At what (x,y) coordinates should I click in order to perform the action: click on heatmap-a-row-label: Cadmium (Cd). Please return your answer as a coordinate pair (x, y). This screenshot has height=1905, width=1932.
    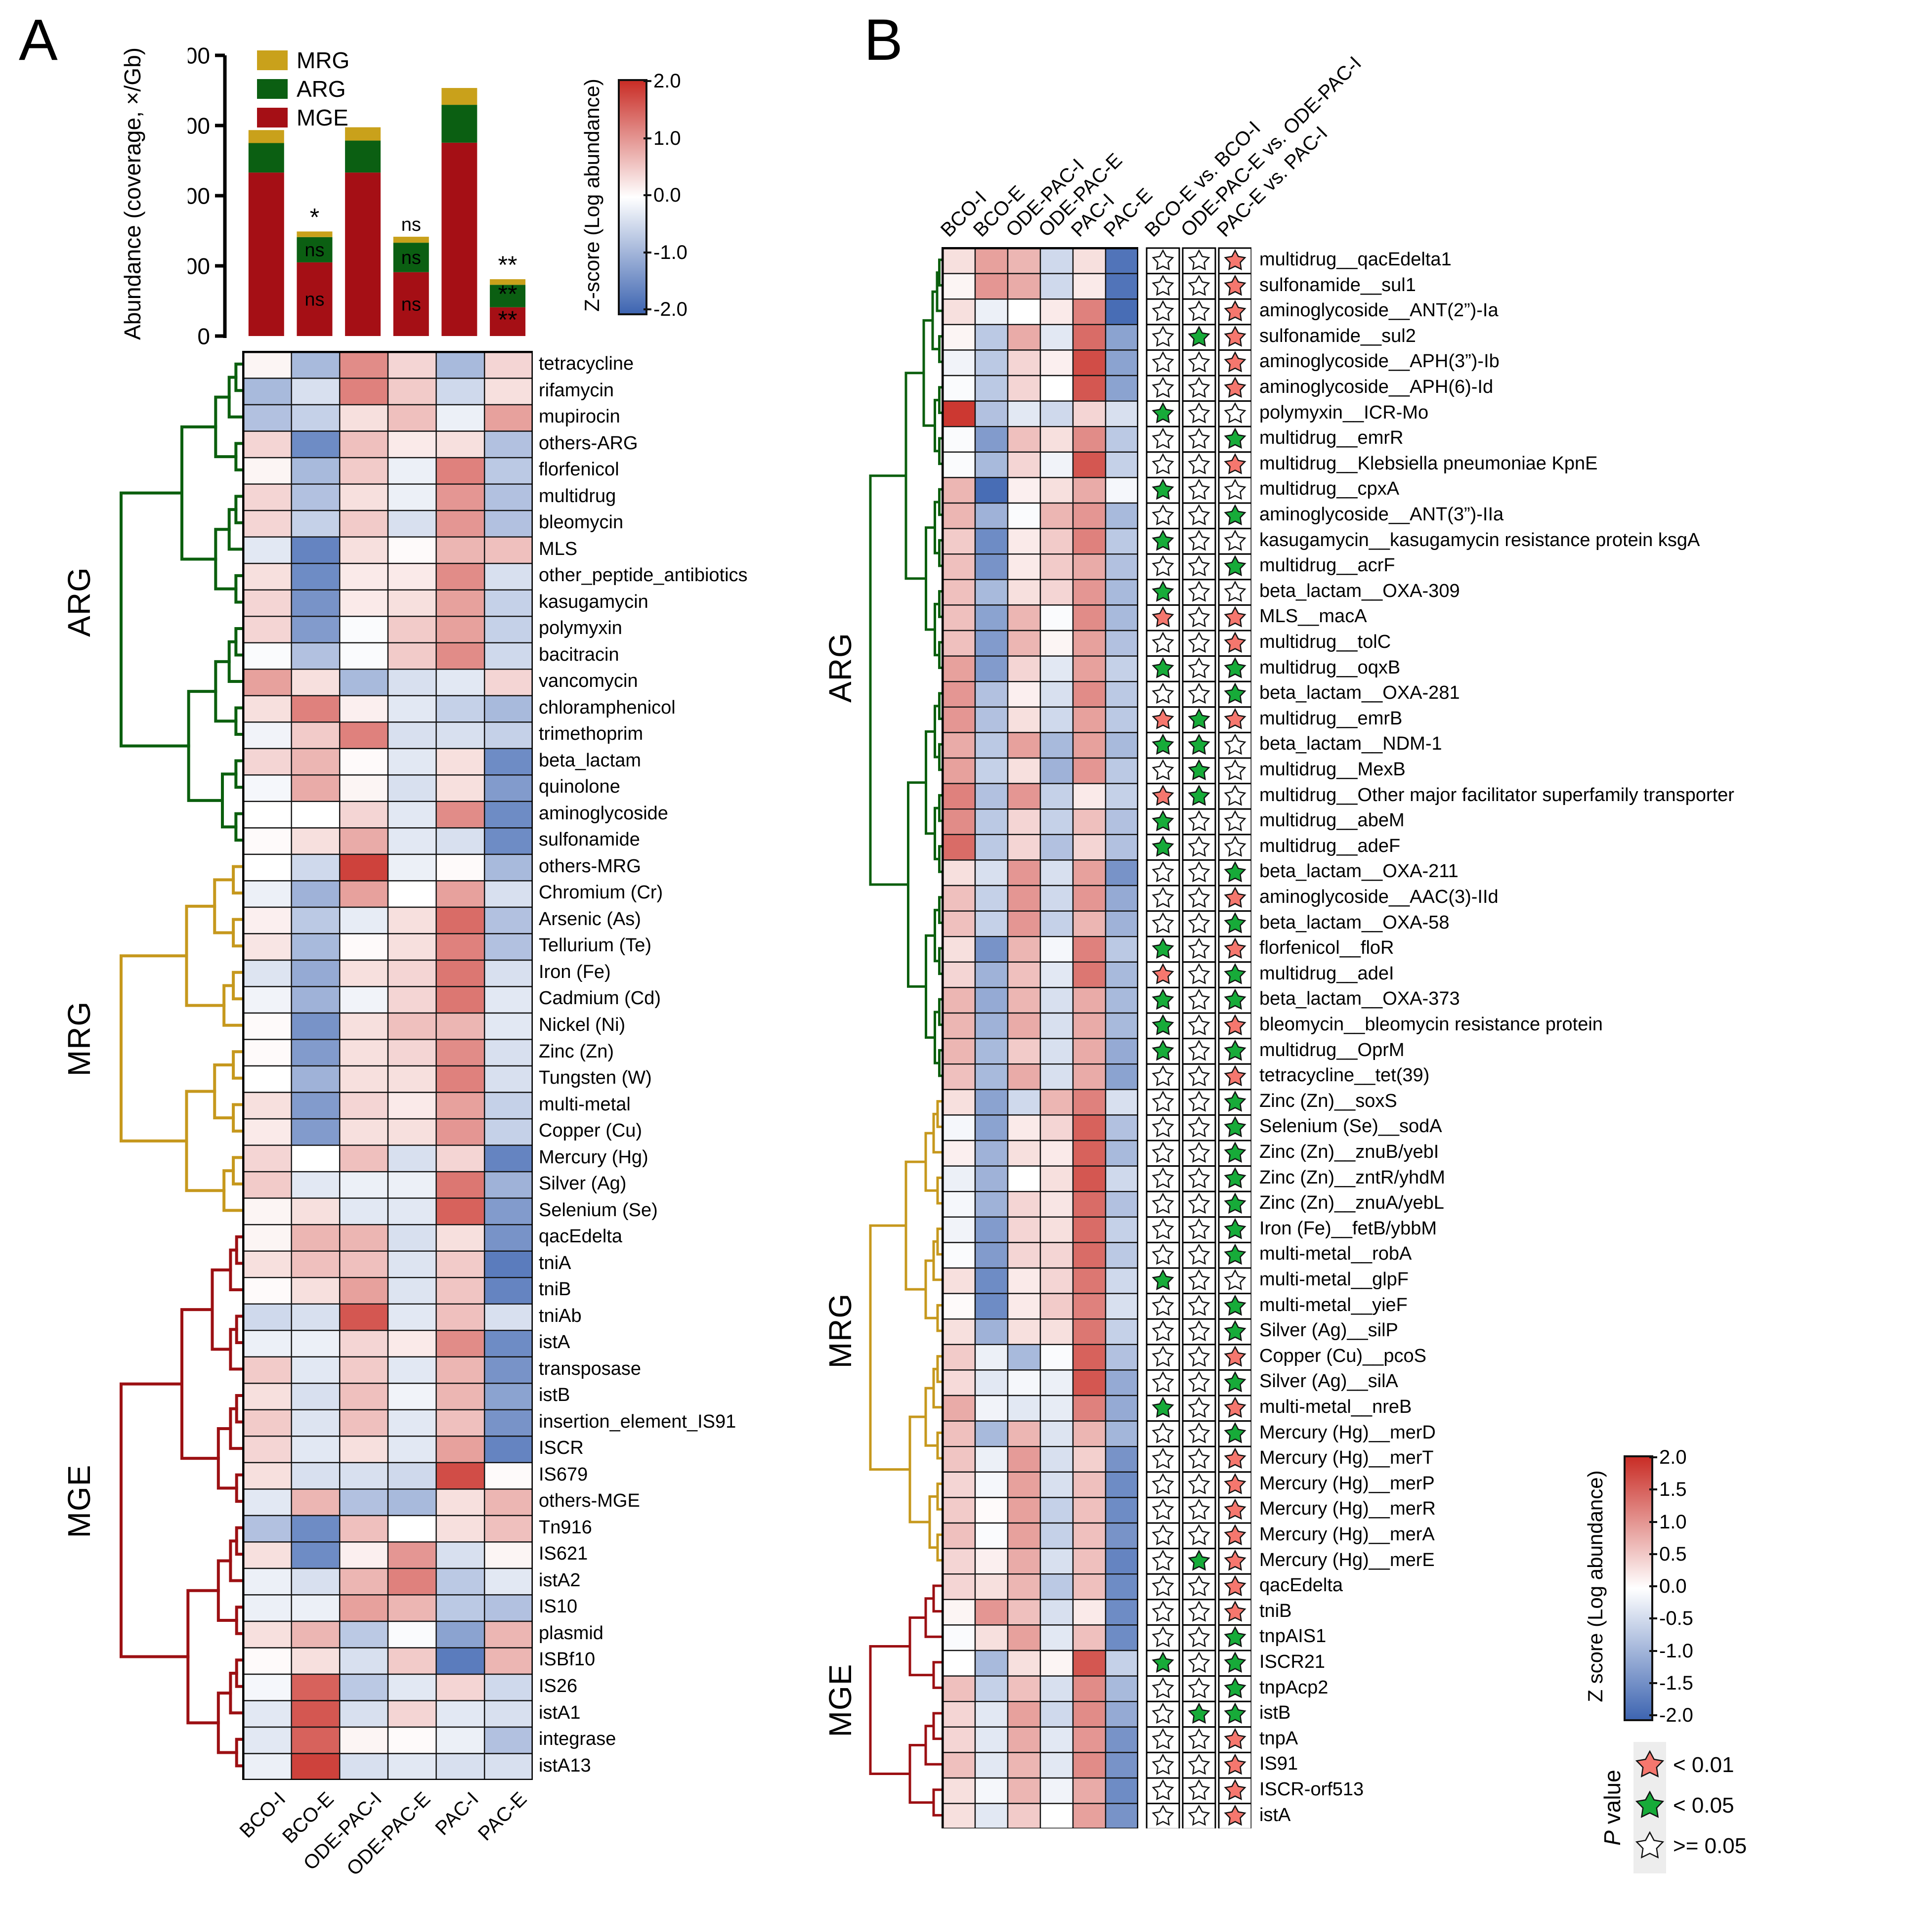
    Looking at the image, I should click on (600, 998).